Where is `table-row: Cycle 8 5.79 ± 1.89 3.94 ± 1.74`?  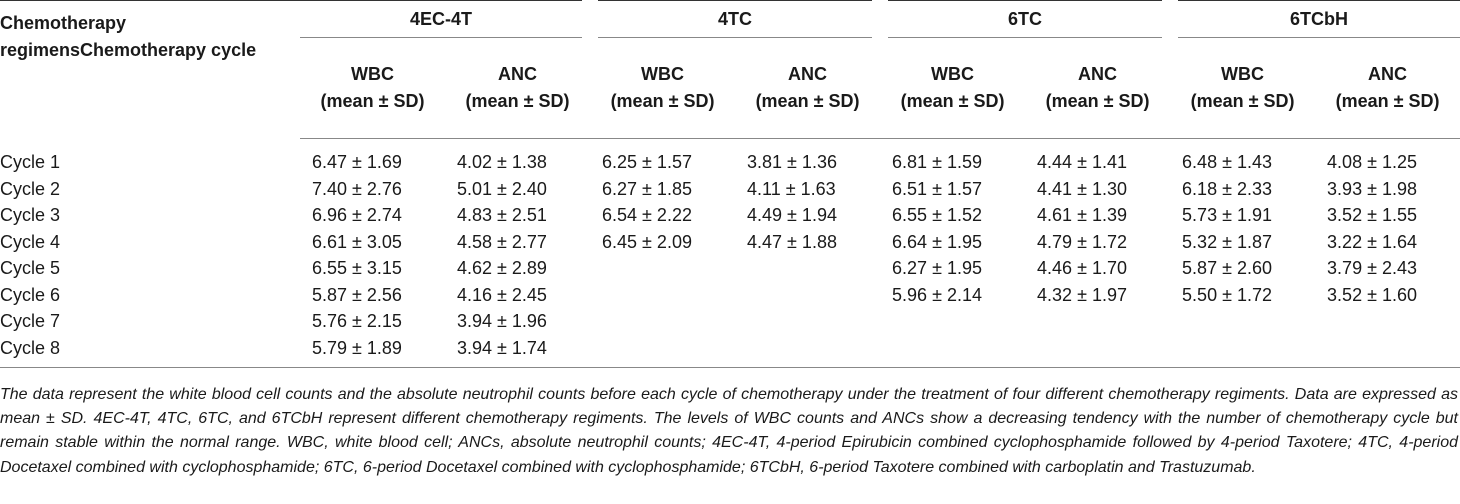
table-row: Cycle 8 5.79 ± 1.89 3.94 ± 1.74 is located at coordinates (730, 348).